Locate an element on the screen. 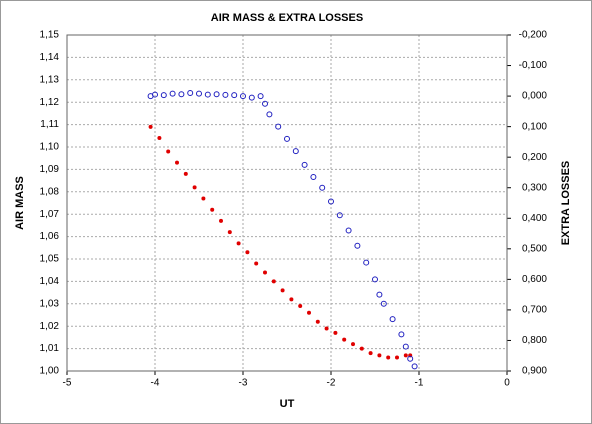 This screenshot has height=424, width=592. y-tick-label: 1,04 is located at coordinates (50, 281).